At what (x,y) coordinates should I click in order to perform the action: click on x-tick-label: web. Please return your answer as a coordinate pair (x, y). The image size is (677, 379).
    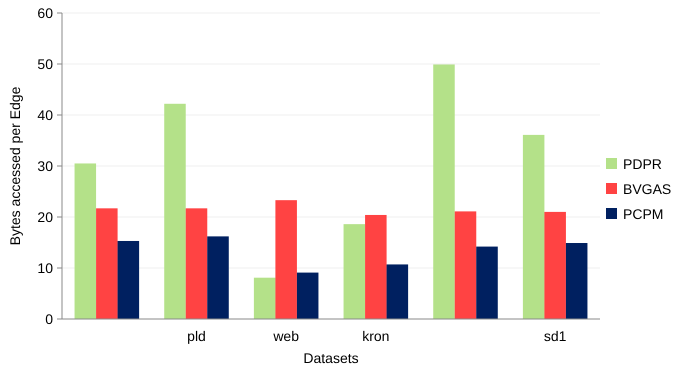
    Looking at the image, I should click on (286, 336).